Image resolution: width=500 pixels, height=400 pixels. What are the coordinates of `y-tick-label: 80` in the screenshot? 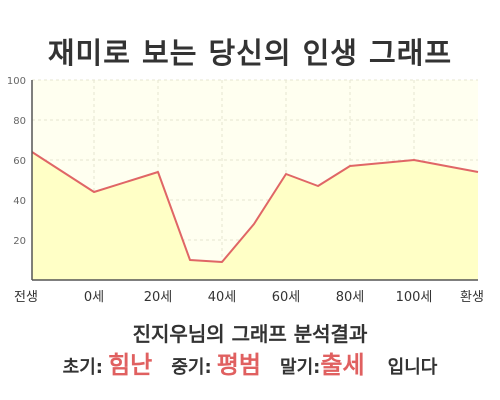 It's located at (19, 121).